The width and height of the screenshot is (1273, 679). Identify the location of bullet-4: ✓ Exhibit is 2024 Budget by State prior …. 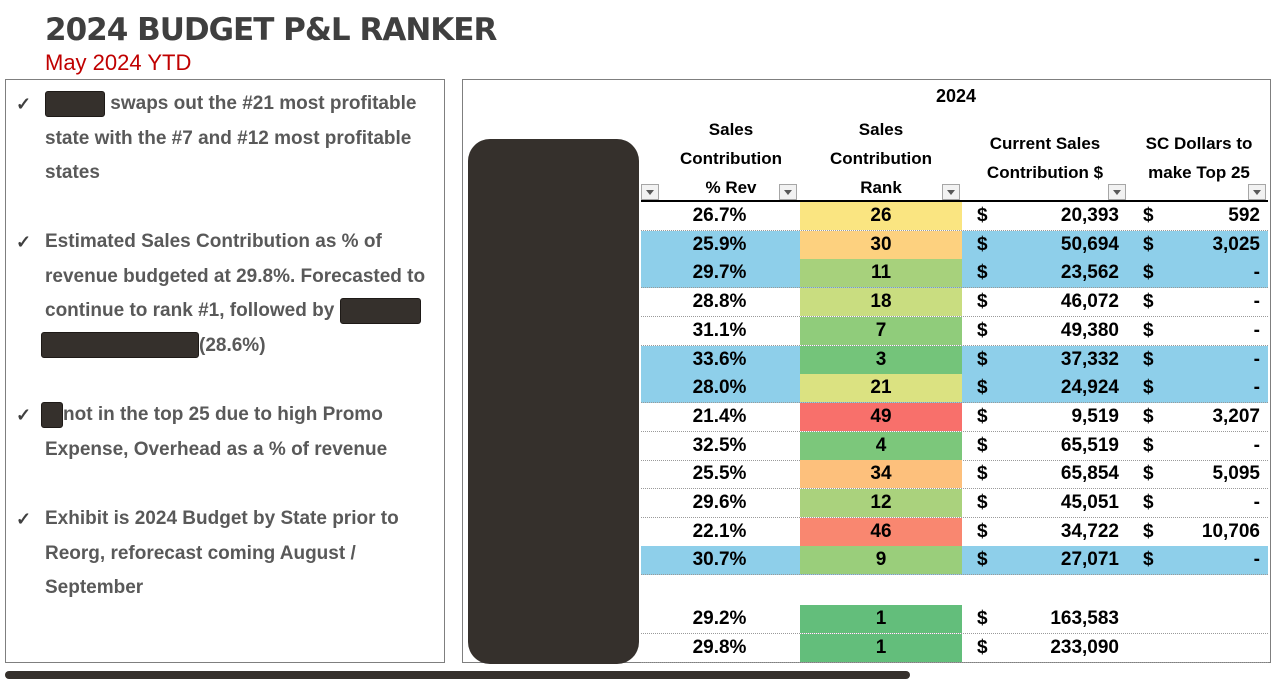
(221, 554).